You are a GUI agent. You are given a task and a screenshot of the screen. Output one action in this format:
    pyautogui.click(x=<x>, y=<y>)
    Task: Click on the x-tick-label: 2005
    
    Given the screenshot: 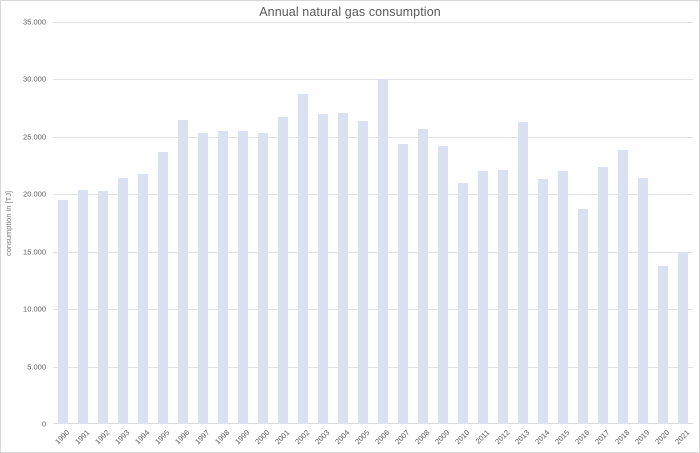 What is the action you would take?
    pyautogui.click(x=362, y=437)
    